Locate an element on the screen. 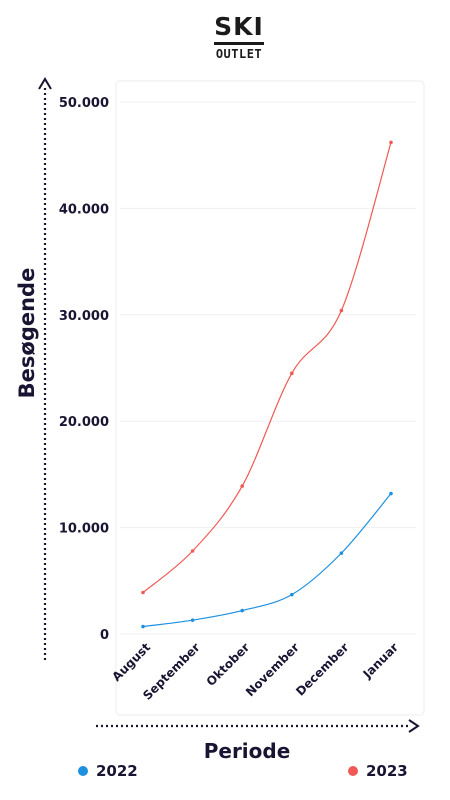 Image resolution: width=450 pixels, height=800 pixels. logo-text-bottom: OUTLET is located at coordinates (239, 54).